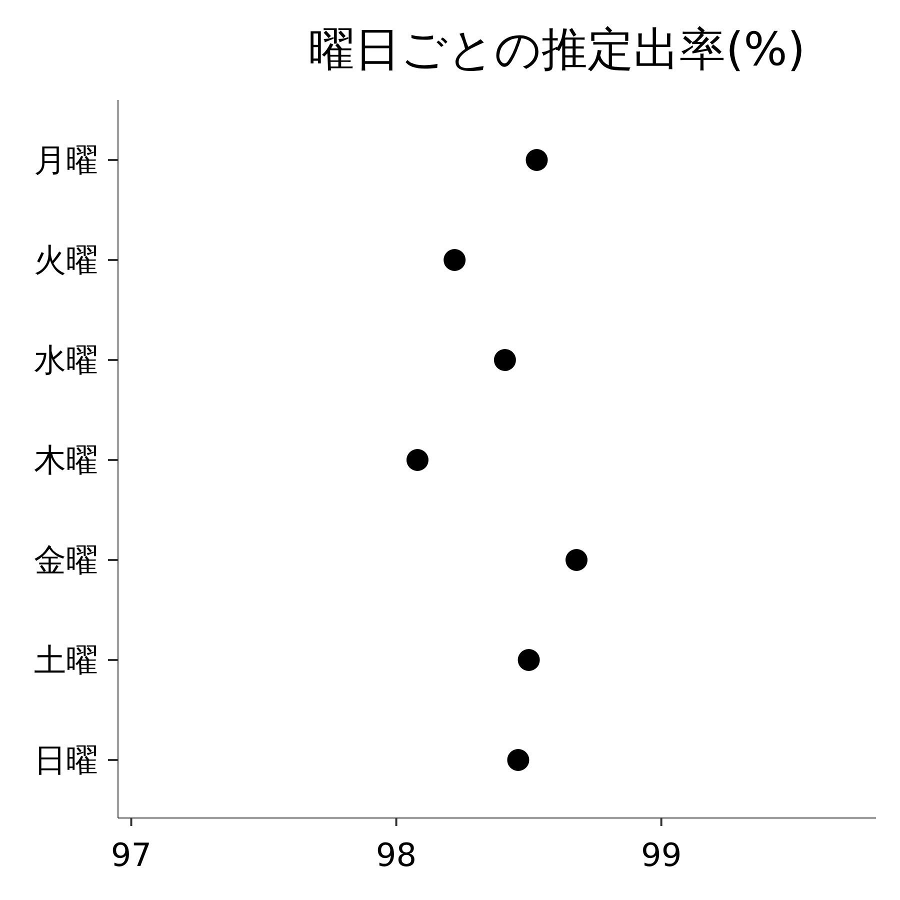  I want to click on y-tick-label: 日曜, so click(66, 760).